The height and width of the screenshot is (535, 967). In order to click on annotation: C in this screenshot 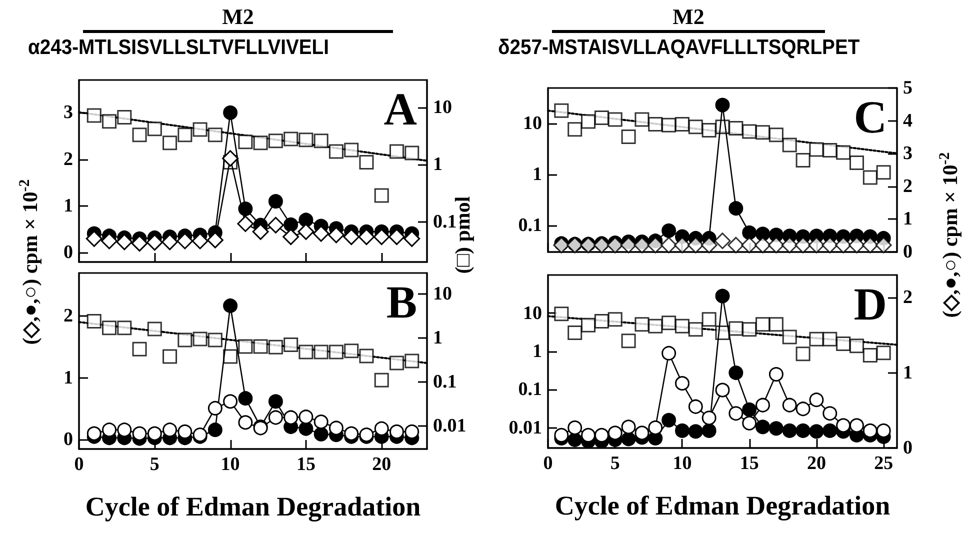, I will do `click(870, 117)`.